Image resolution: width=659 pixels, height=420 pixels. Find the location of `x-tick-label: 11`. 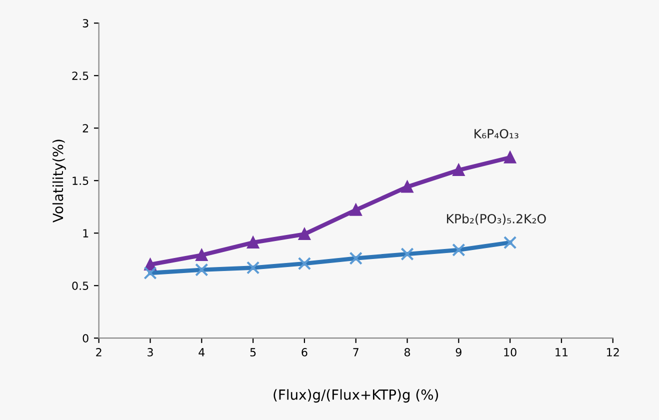

x-tick-label: 11 is located at coordinates (562, 352).